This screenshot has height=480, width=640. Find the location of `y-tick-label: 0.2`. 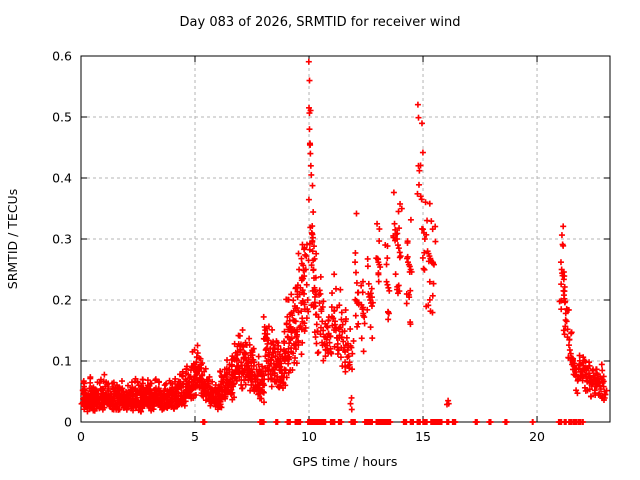

y-tick-label: 0.2 is located at coordinates (62, 300).